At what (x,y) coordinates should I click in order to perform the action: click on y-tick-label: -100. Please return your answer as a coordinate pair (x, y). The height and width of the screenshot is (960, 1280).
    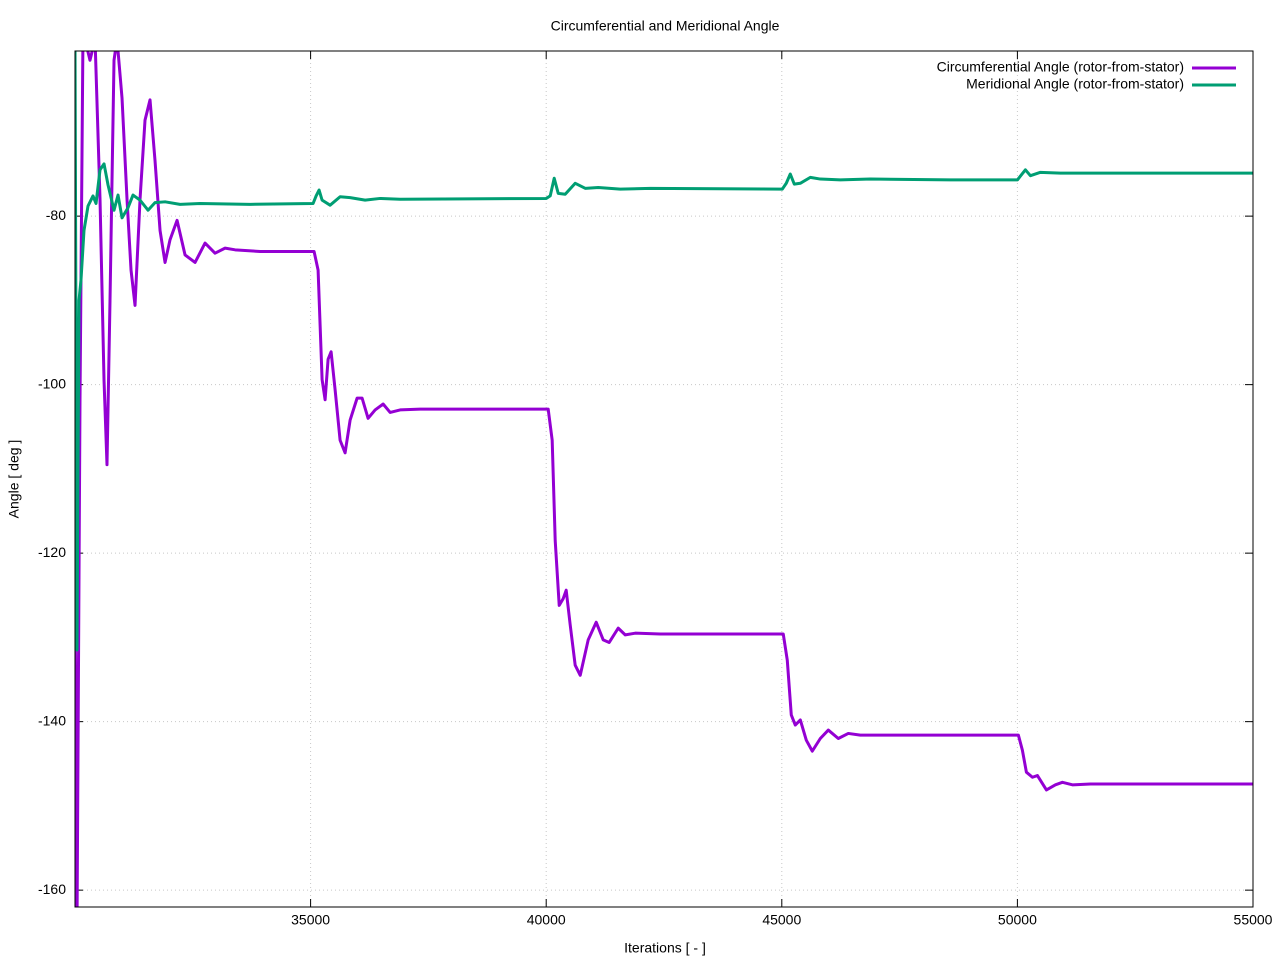
    Looking at the image, I should click on (52, 383).